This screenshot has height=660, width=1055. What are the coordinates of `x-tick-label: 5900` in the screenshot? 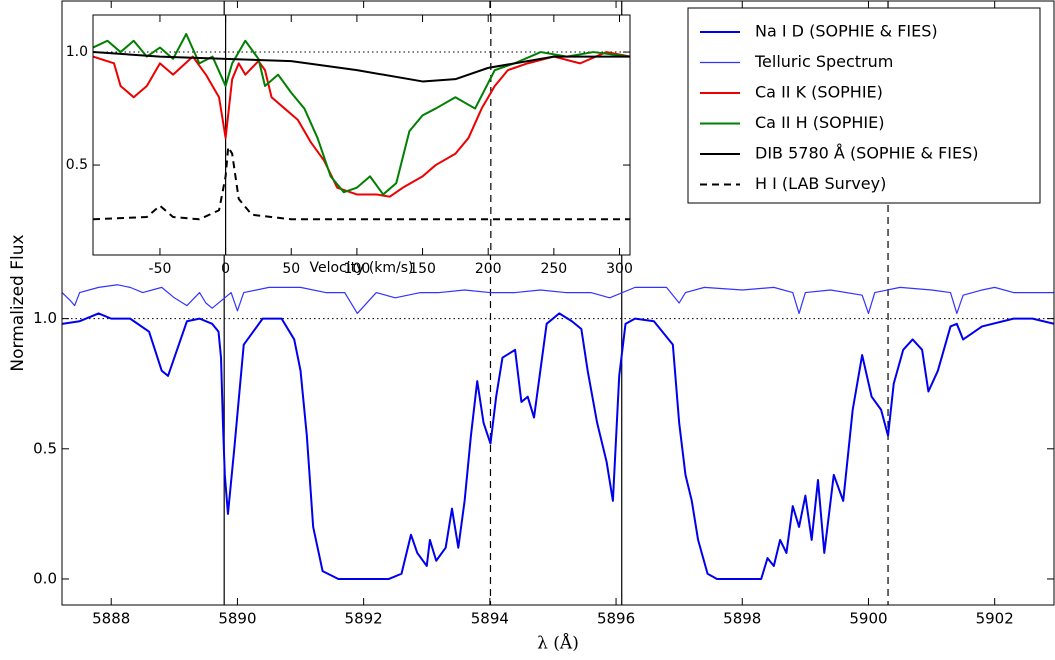 It's located at (868, 619).